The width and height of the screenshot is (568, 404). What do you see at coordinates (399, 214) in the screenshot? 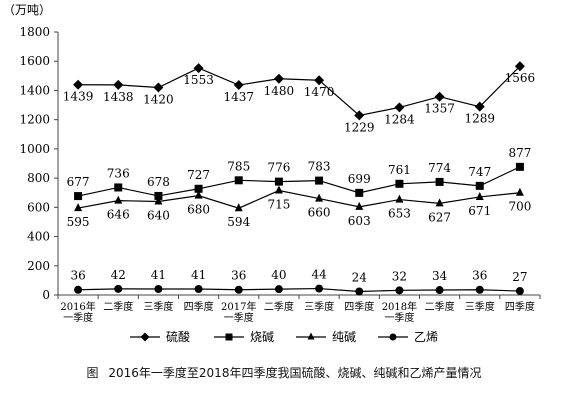
I see `data-label: 653` at bounding box center [399, 214].